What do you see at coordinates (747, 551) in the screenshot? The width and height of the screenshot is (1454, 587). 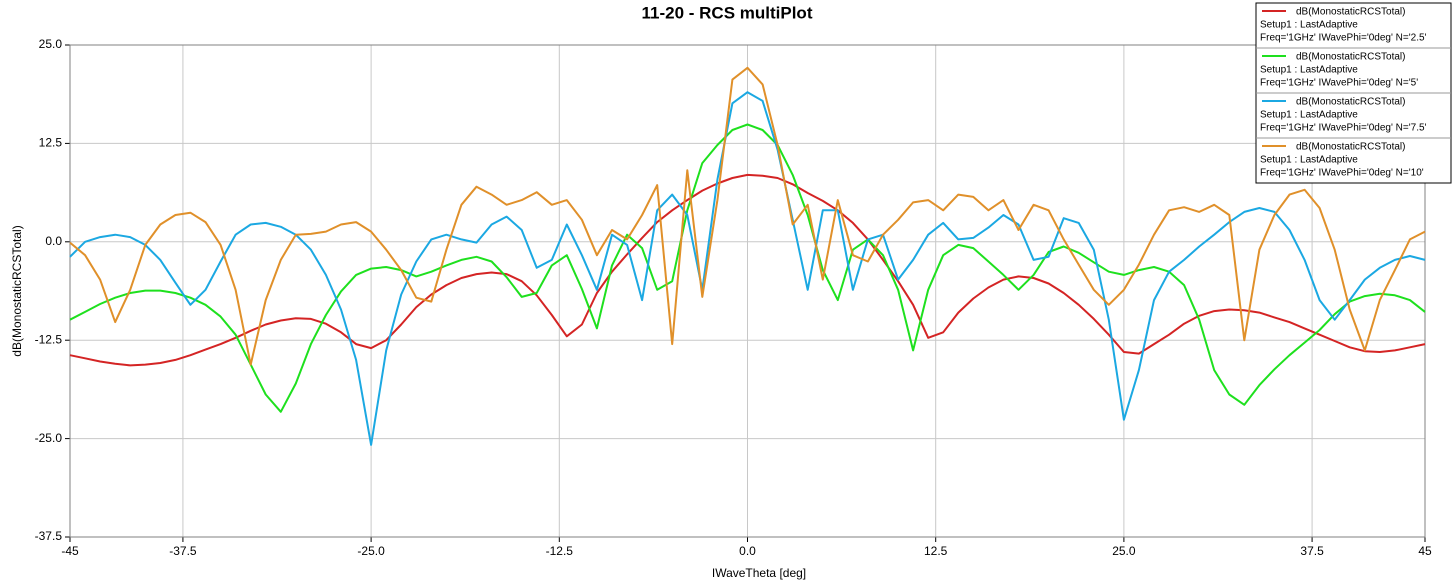 I see `x-tick-label: 0.0` at bounding box center [747, 551].